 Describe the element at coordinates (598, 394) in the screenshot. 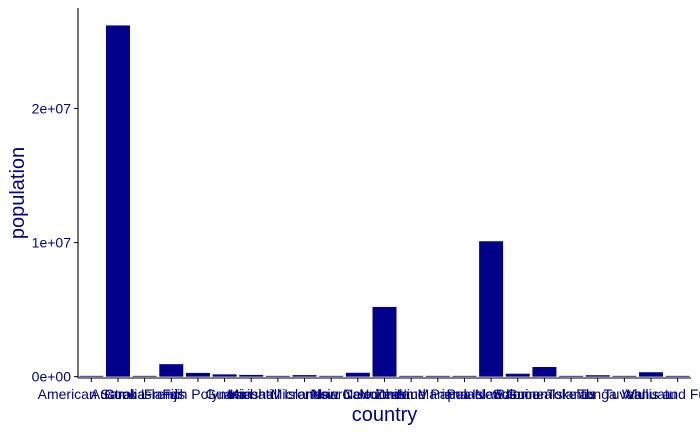

I see `x-tick-label: Tonga` at that location.